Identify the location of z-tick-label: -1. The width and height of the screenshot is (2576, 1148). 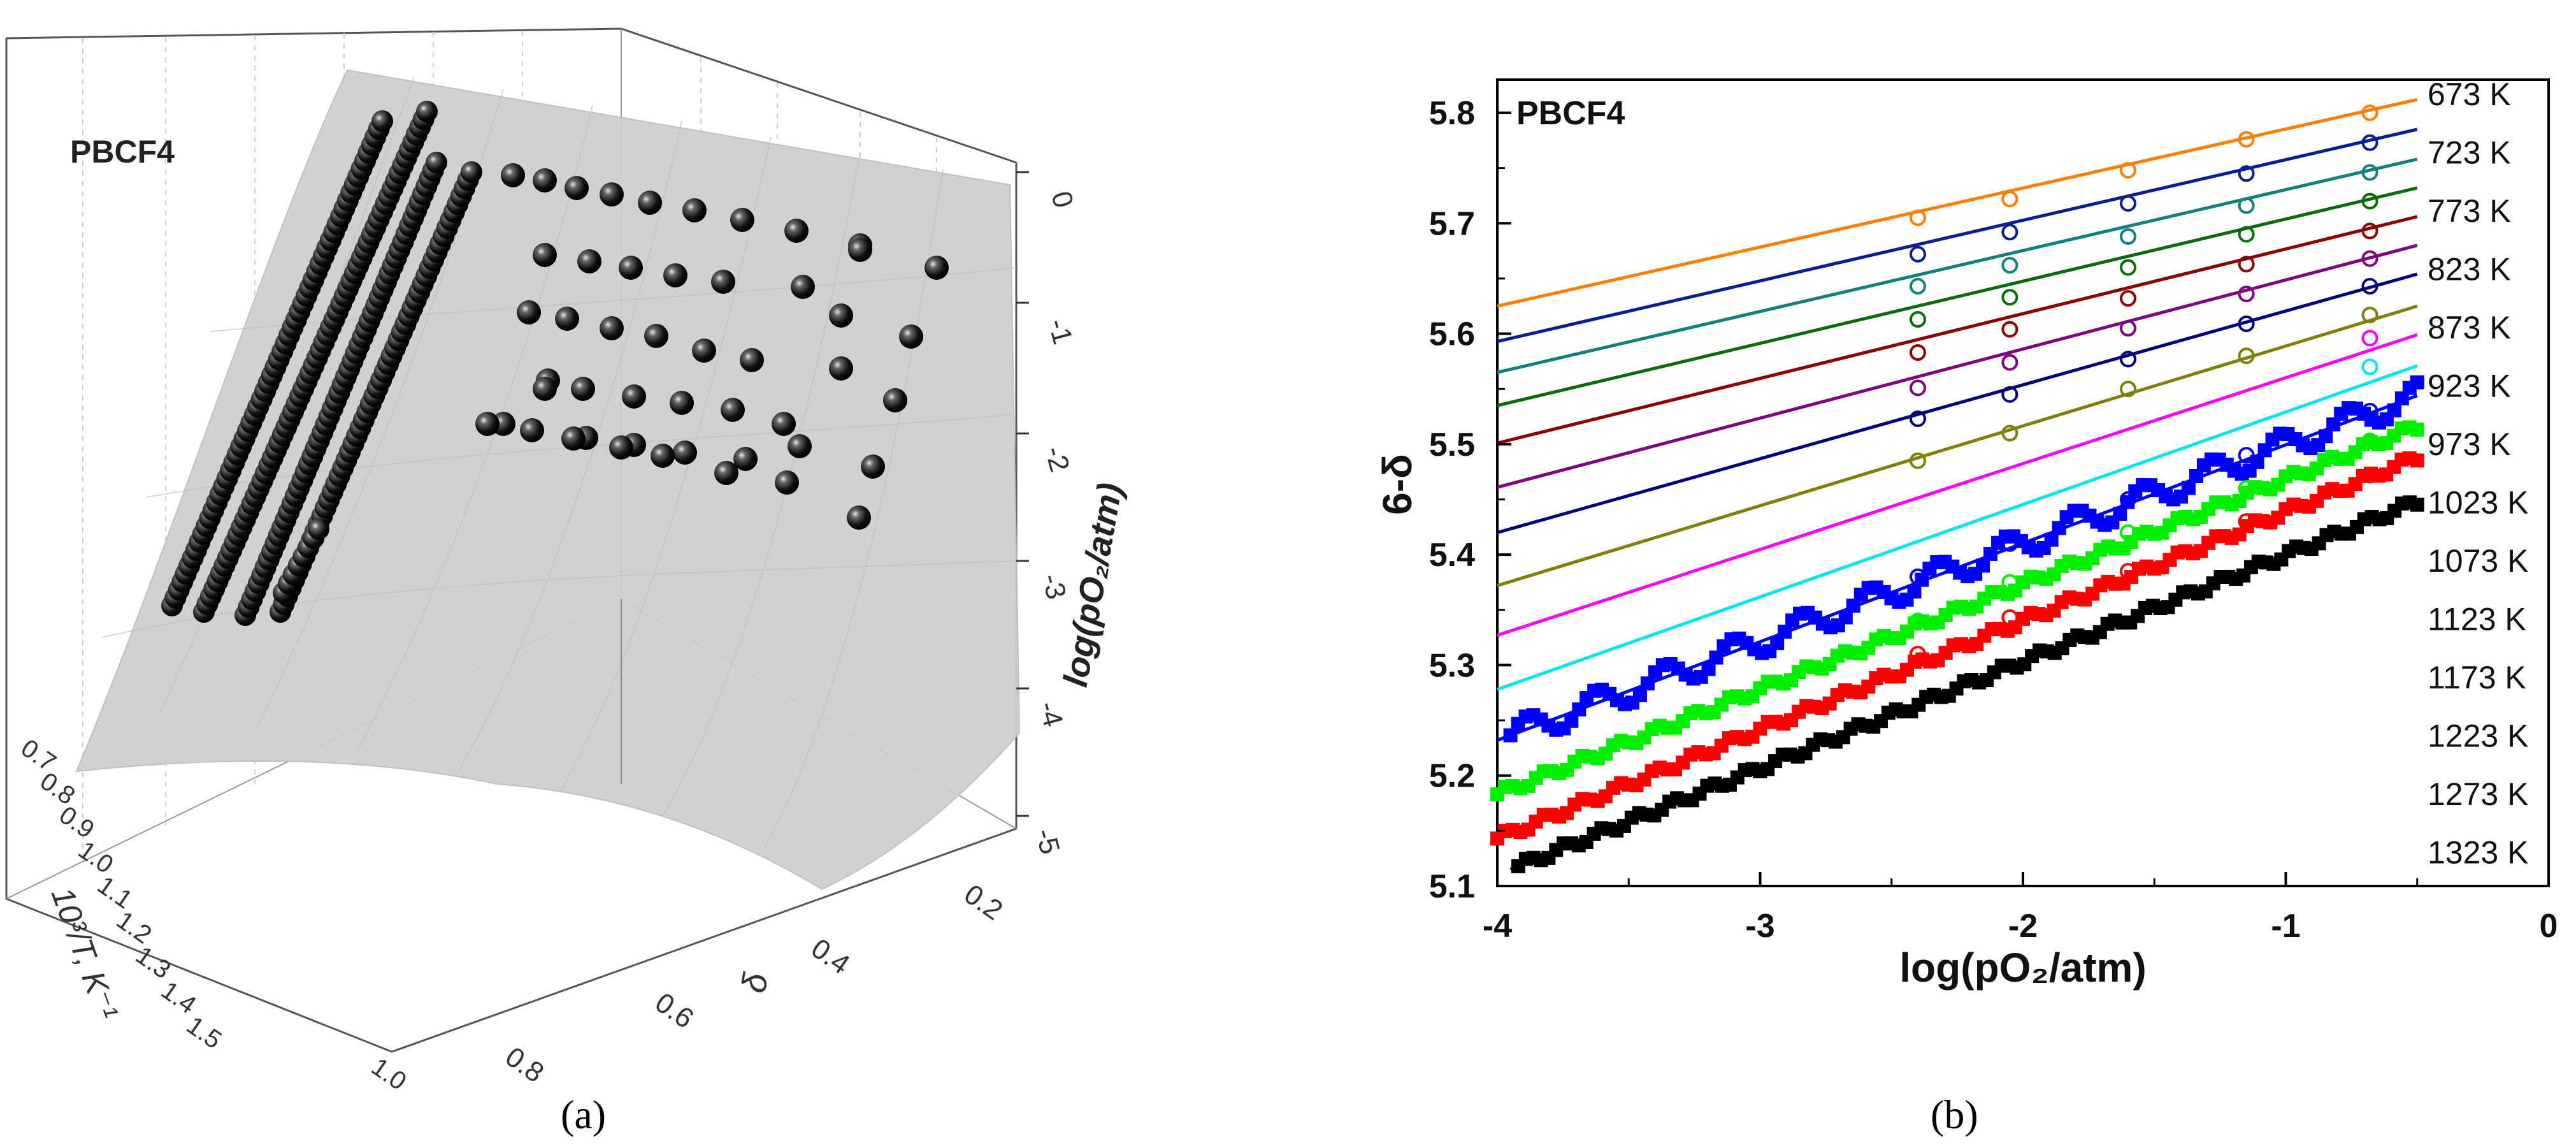
(1060, 331).